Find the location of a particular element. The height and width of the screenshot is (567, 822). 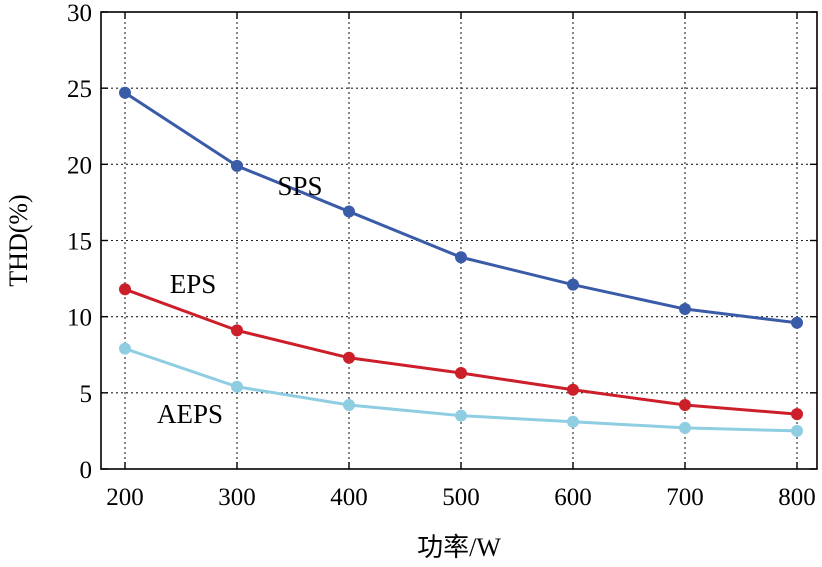

y-tick-label: 20 is located at coordinates (79, 165).